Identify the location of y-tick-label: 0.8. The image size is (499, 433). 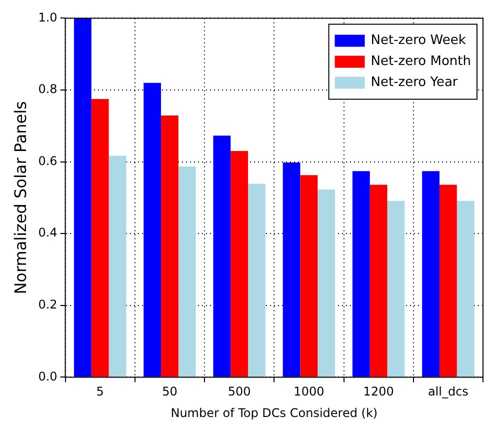
(48, 89).